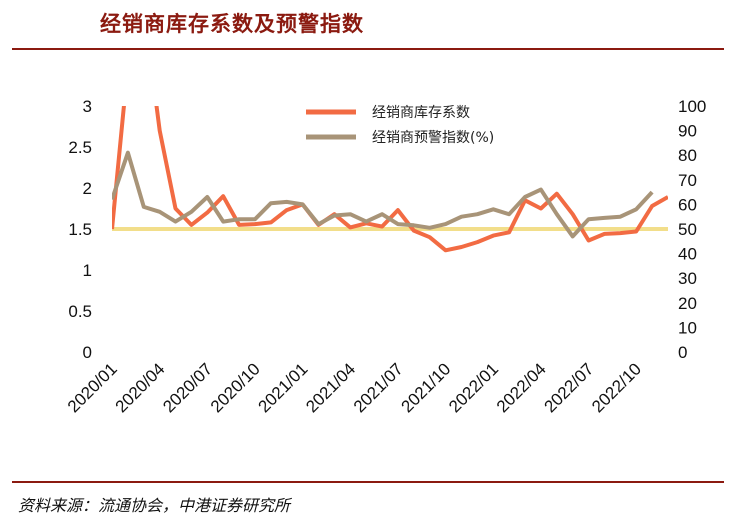 This screenshot has width=740, height=531. I want to click on right-tick-label: 0, so click(682, 352).